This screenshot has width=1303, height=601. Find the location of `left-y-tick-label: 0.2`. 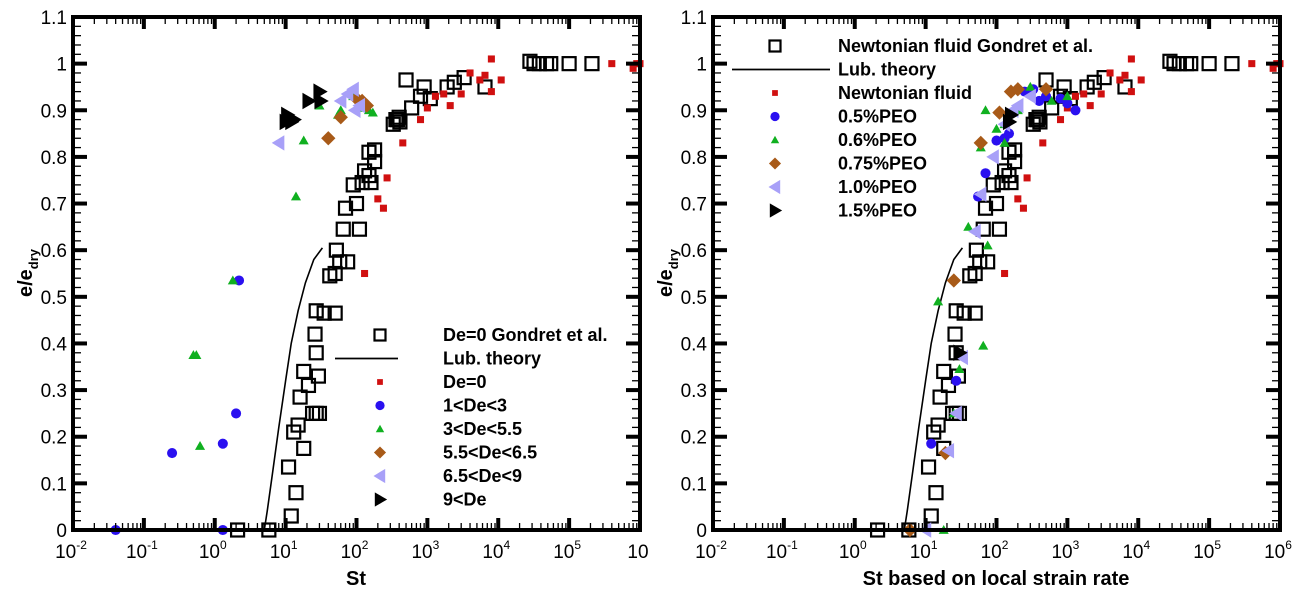

left-y-tick-label: 0.2 is located at coordinates (54, 438).